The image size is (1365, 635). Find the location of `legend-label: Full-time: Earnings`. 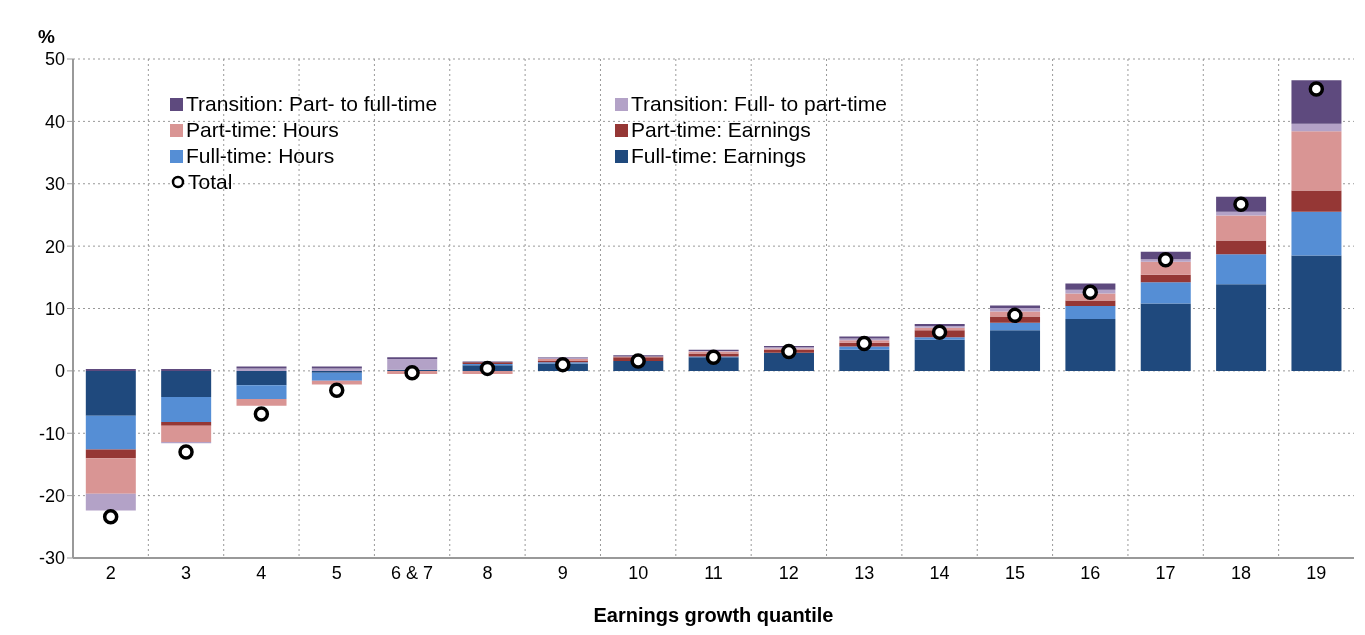

legend-label: Full-time: Earnings is located at coordinates (719, 156).